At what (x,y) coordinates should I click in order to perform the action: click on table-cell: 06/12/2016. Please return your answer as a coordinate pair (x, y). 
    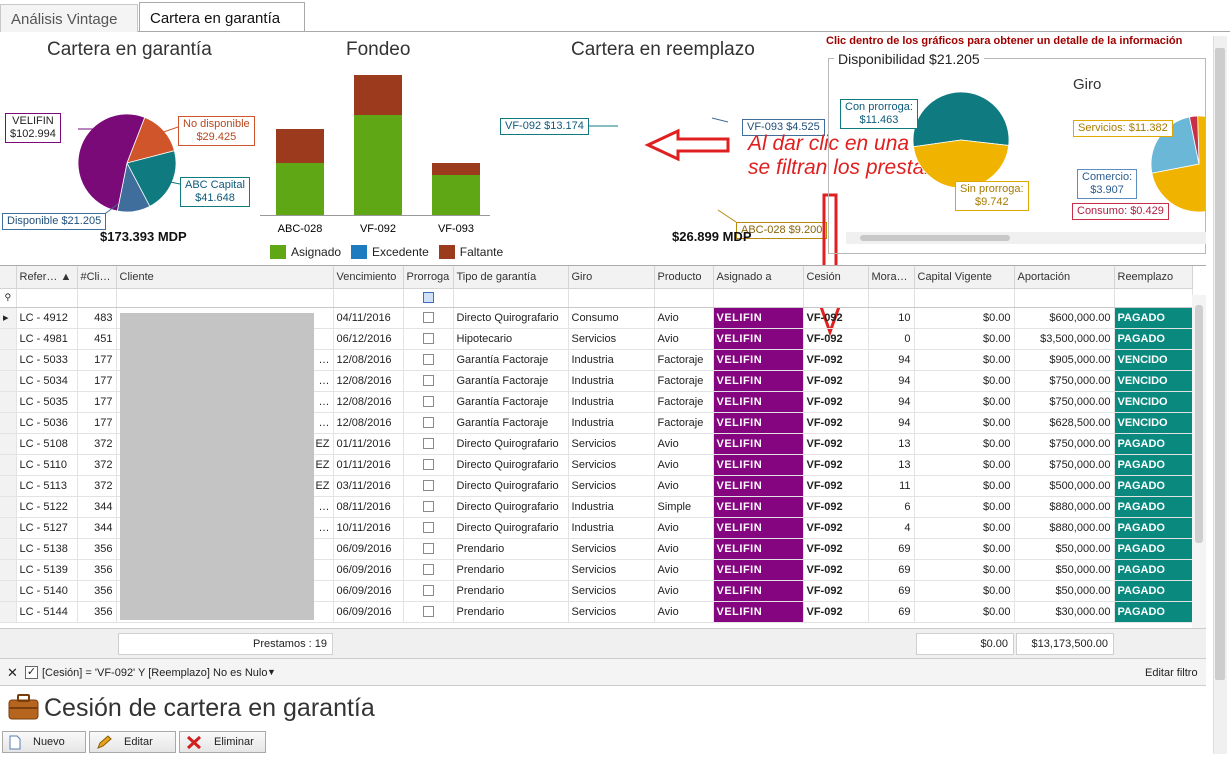
    Looking at the image, I should click on (368, 339).